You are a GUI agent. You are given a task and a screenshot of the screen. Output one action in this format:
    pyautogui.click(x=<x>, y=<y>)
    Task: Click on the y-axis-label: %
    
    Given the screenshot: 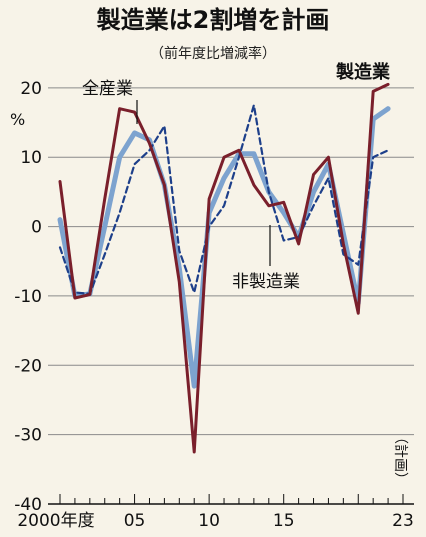 What is the action you would take?
    pyautogui.click(x=17, y=119)
    